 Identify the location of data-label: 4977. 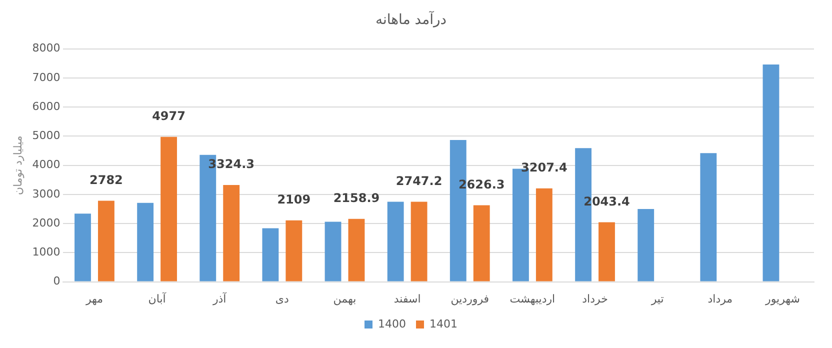
(169, 115).